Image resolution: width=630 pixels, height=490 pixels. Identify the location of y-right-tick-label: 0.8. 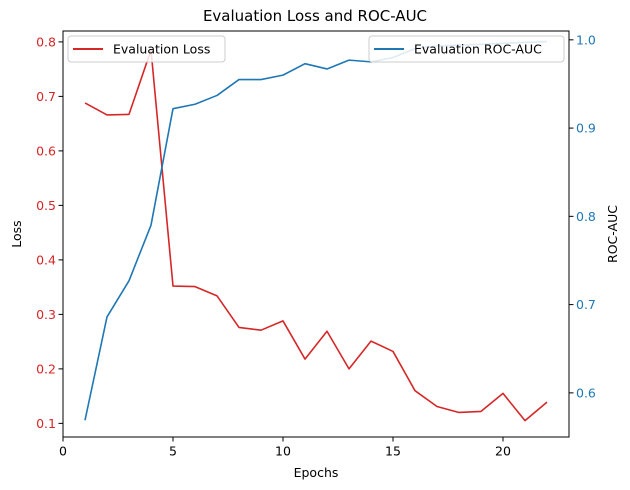
(586, 216).